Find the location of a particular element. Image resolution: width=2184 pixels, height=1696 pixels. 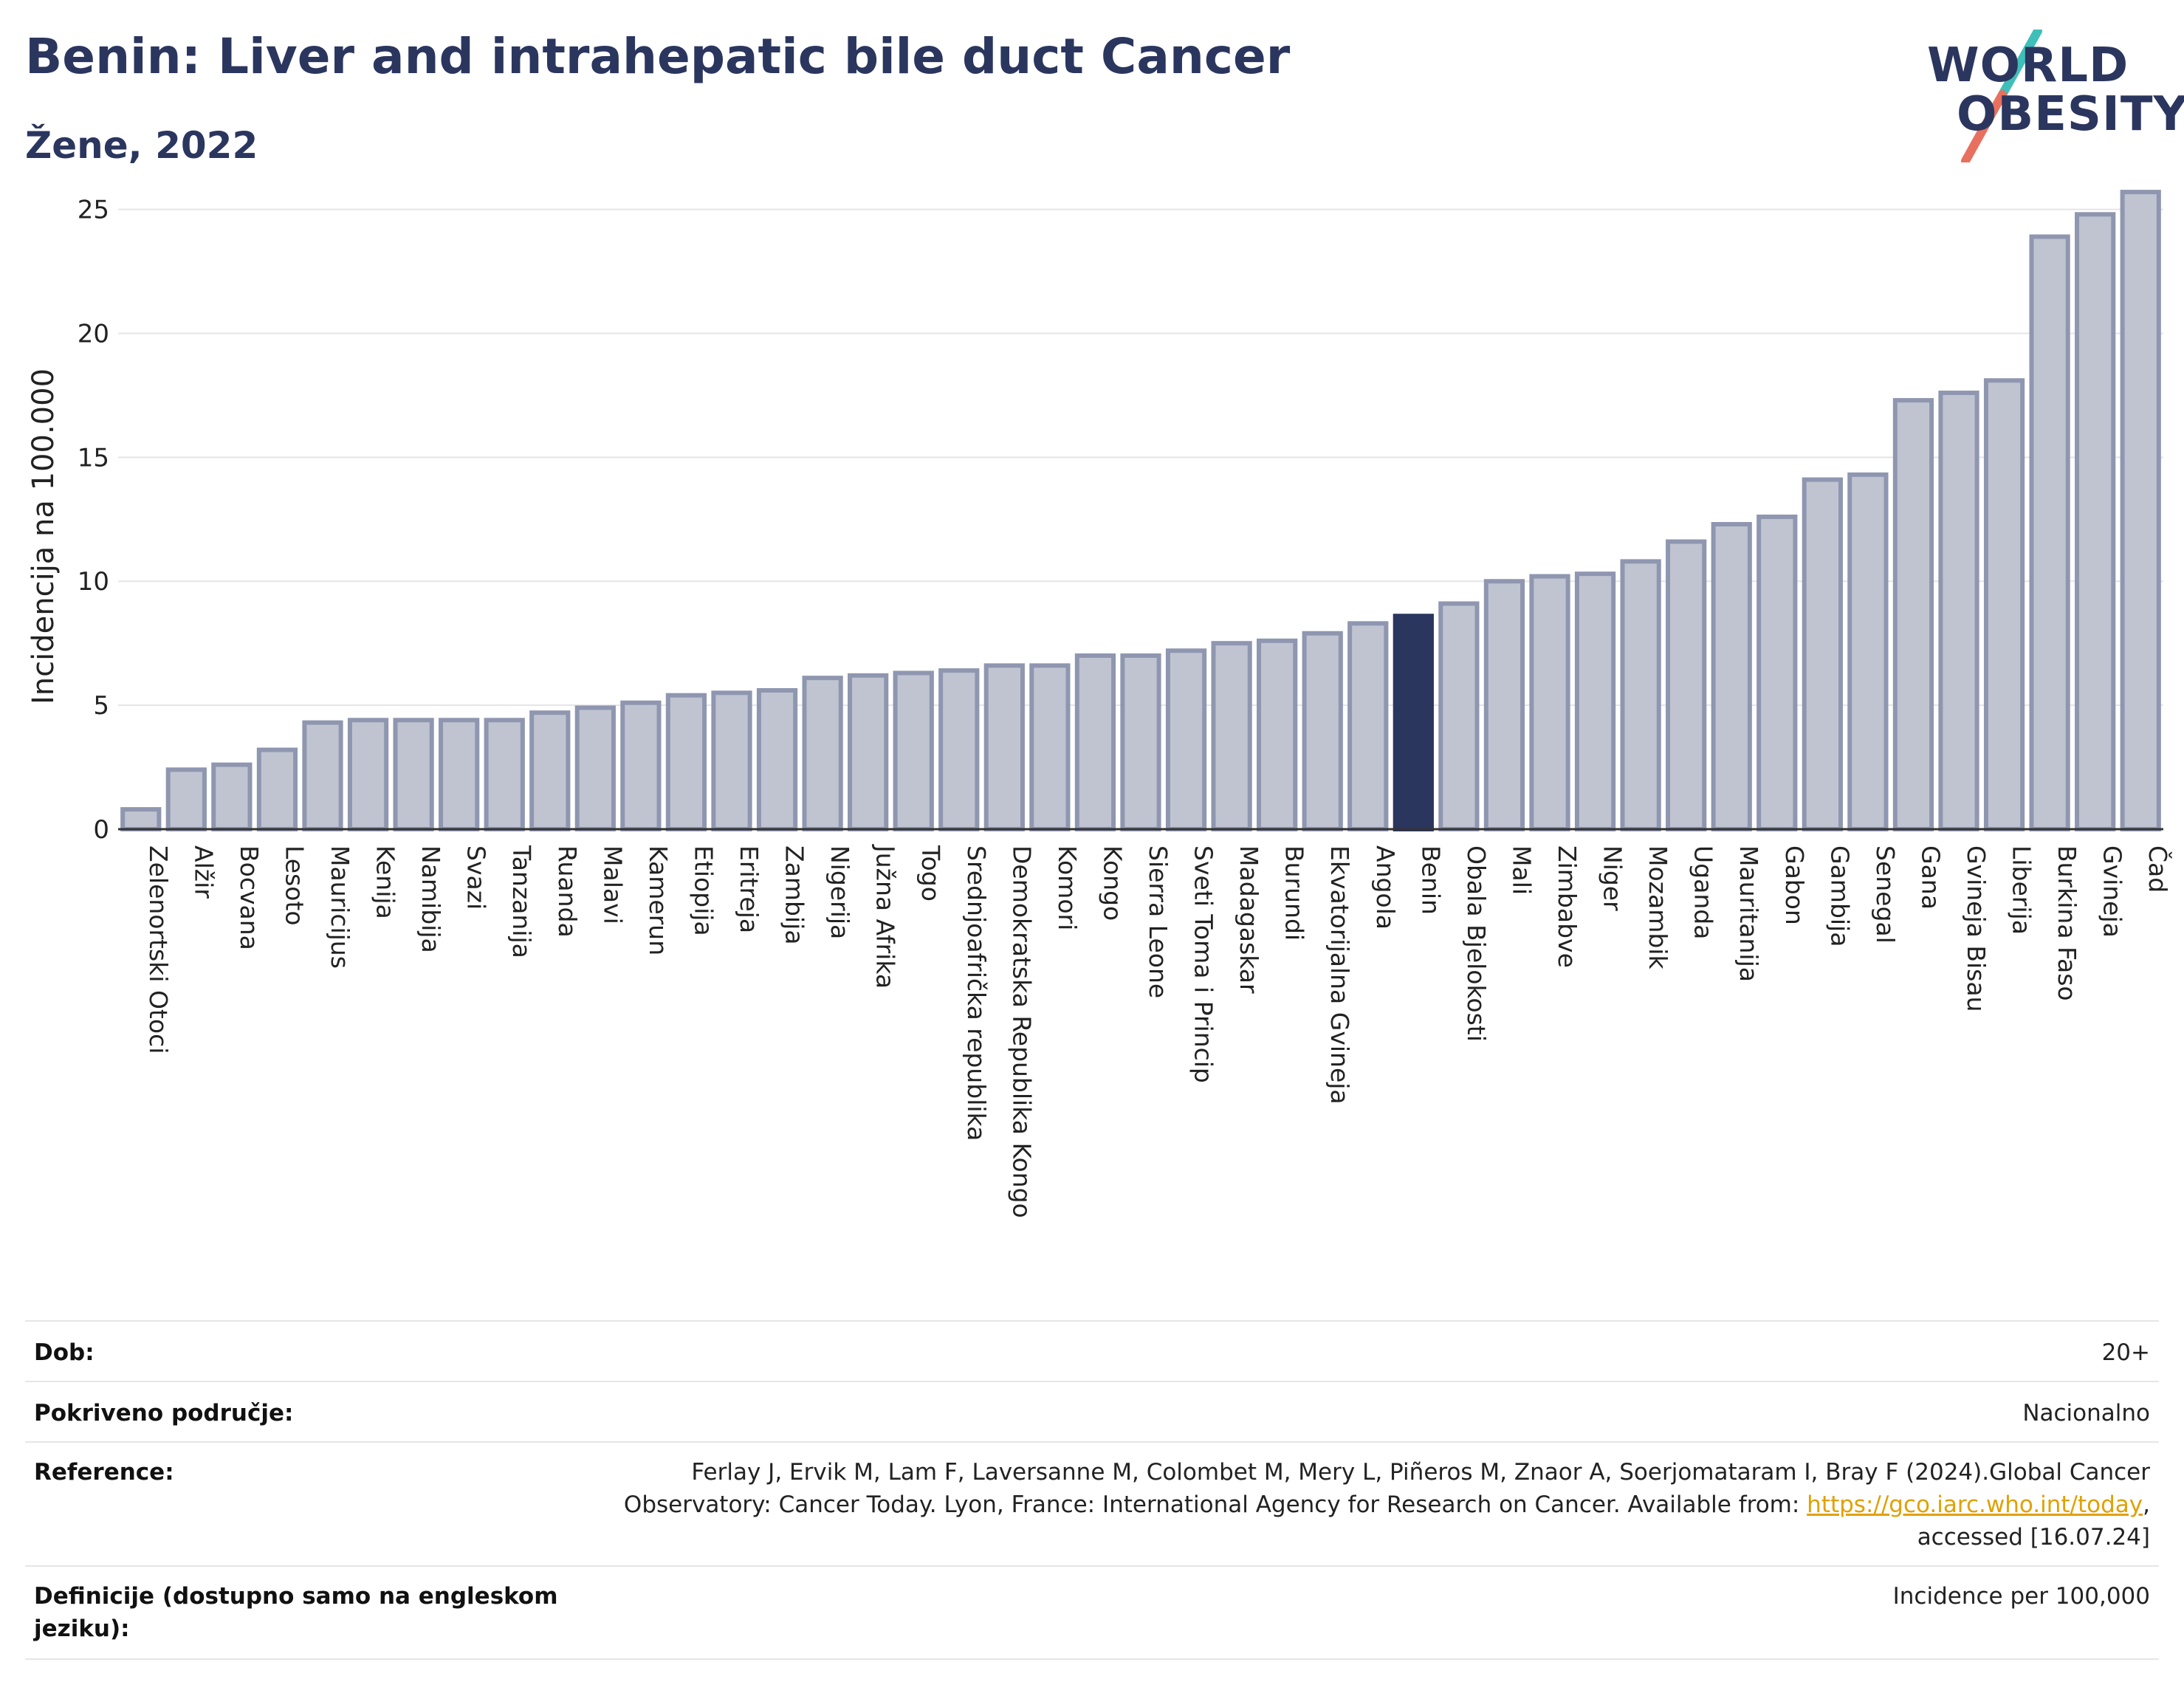

logo-text-world: WORLD is located at coordinates (2028, 65).